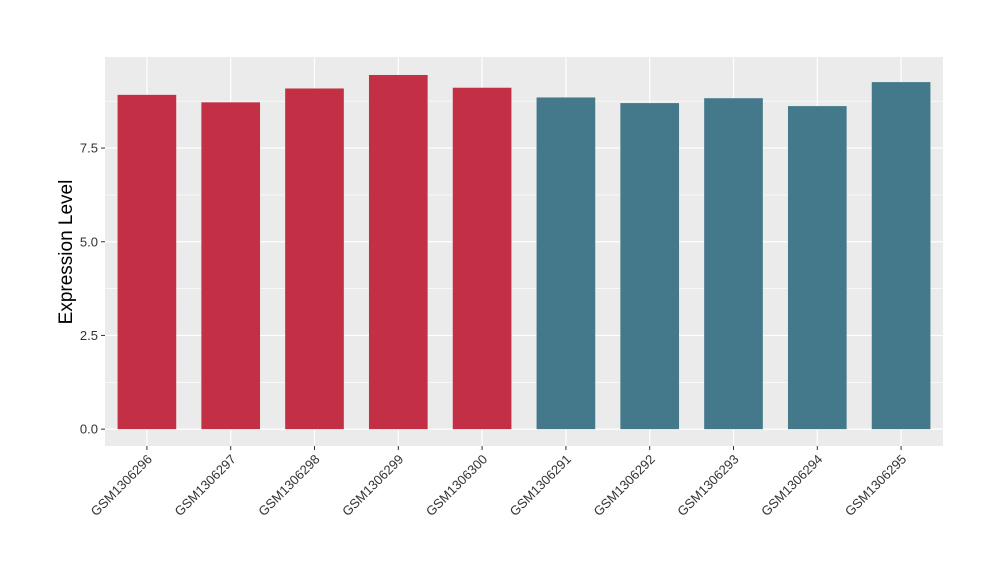 The height and width of the screenshot is (580, 1000). I want to click on bar-gsm1306296, so click(147, 262).